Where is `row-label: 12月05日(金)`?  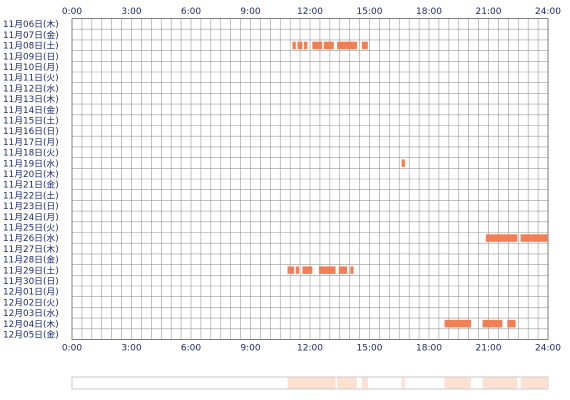 row-label: 12月05日(金) is located at coordinates (31, 335).